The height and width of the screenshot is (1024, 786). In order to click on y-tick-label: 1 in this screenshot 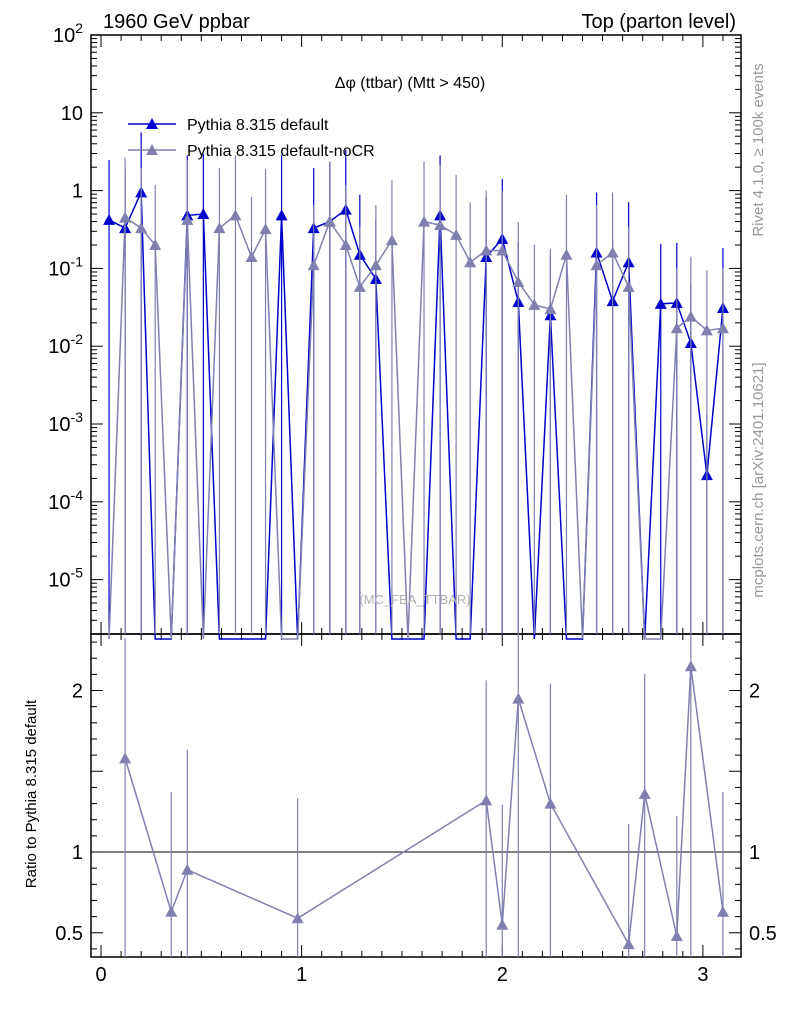, I will do `click(77, 192)`.